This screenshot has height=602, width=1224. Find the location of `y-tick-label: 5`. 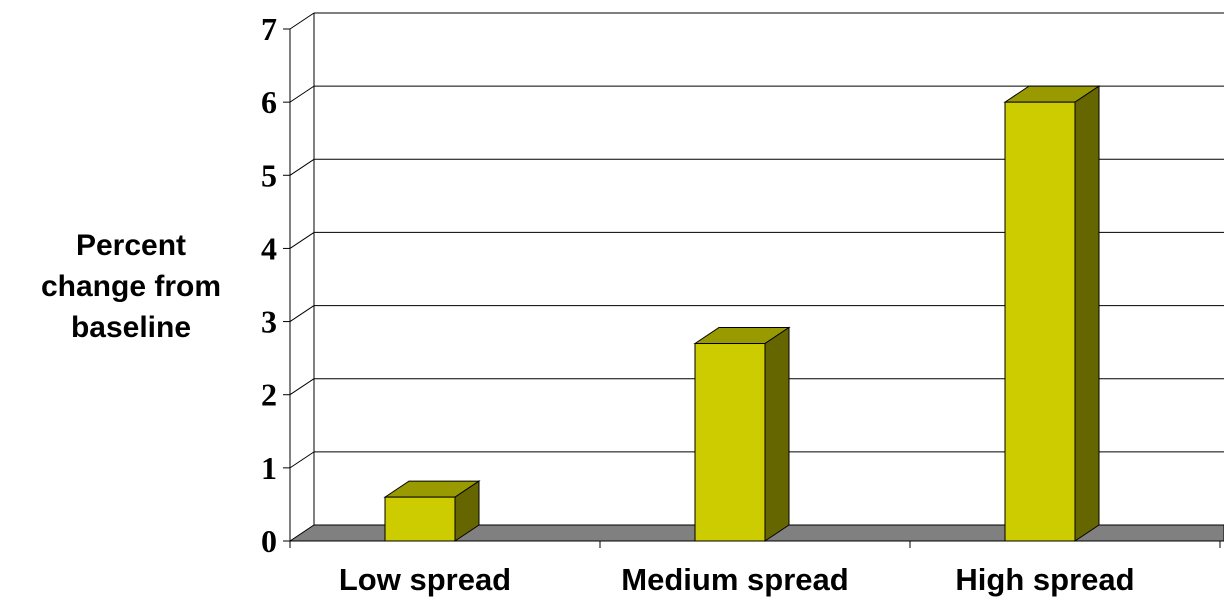

y-tick-label: 5 is located at coordinates (269, 175).